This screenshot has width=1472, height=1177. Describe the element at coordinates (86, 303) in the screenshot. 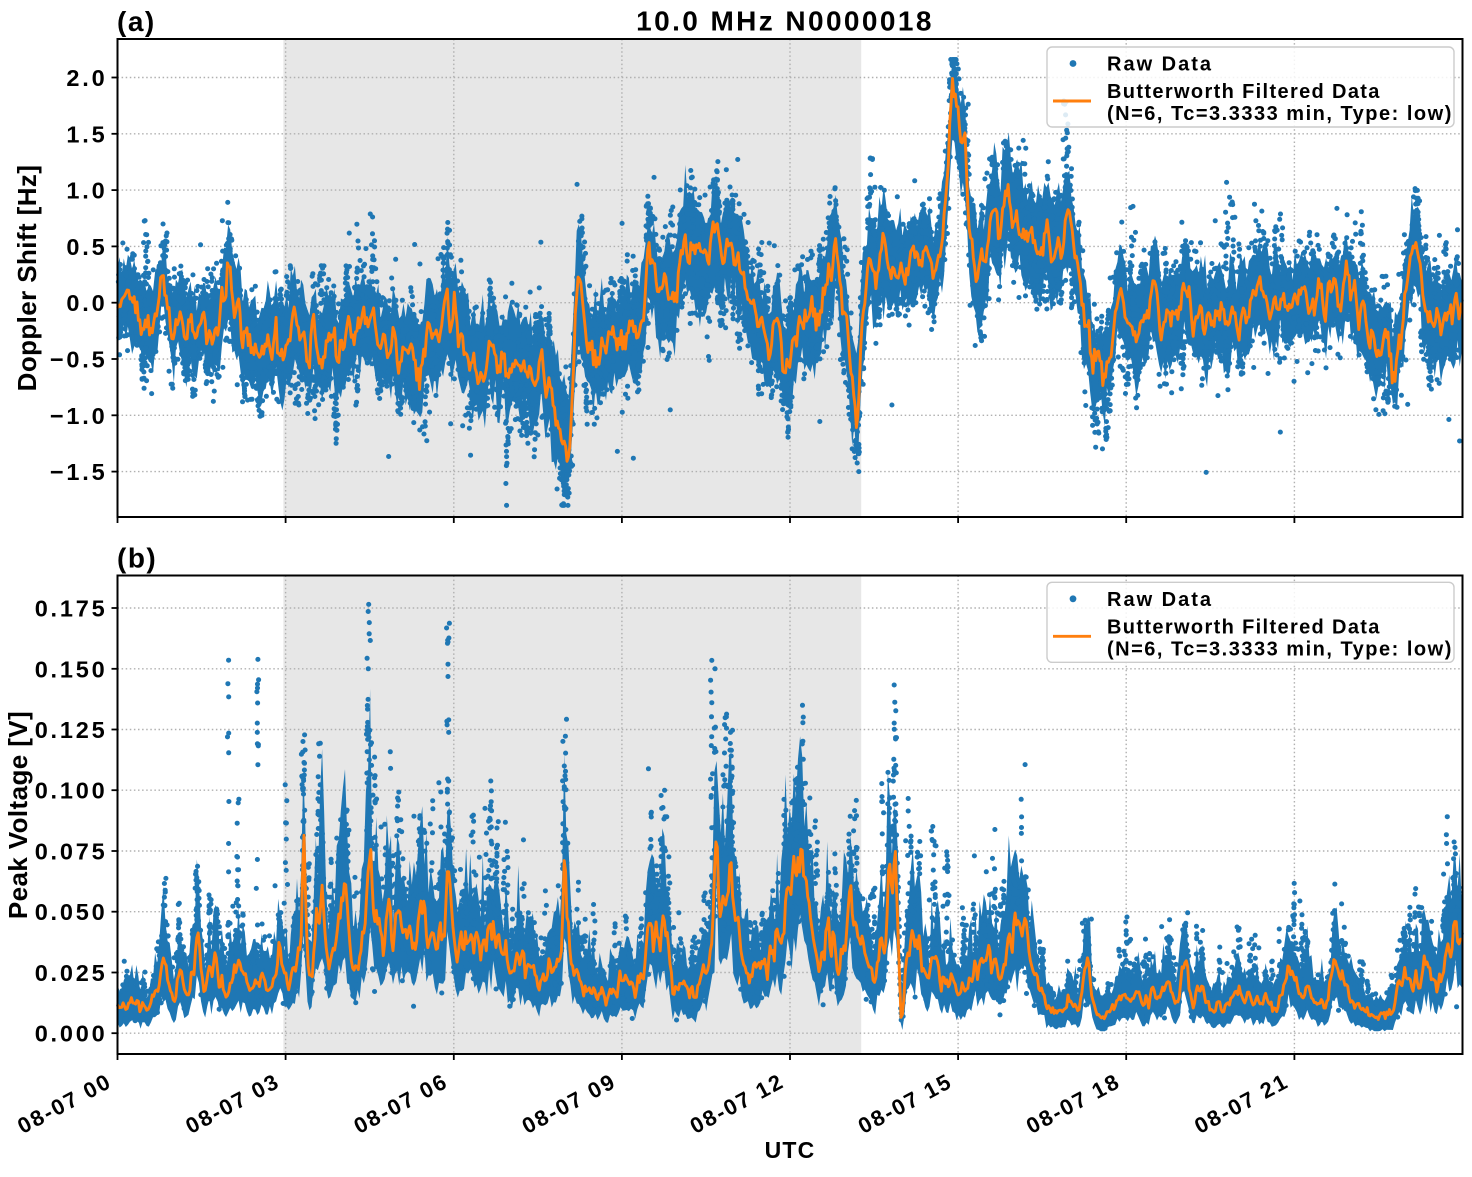

I see `svg-text: 0.0` at that location.